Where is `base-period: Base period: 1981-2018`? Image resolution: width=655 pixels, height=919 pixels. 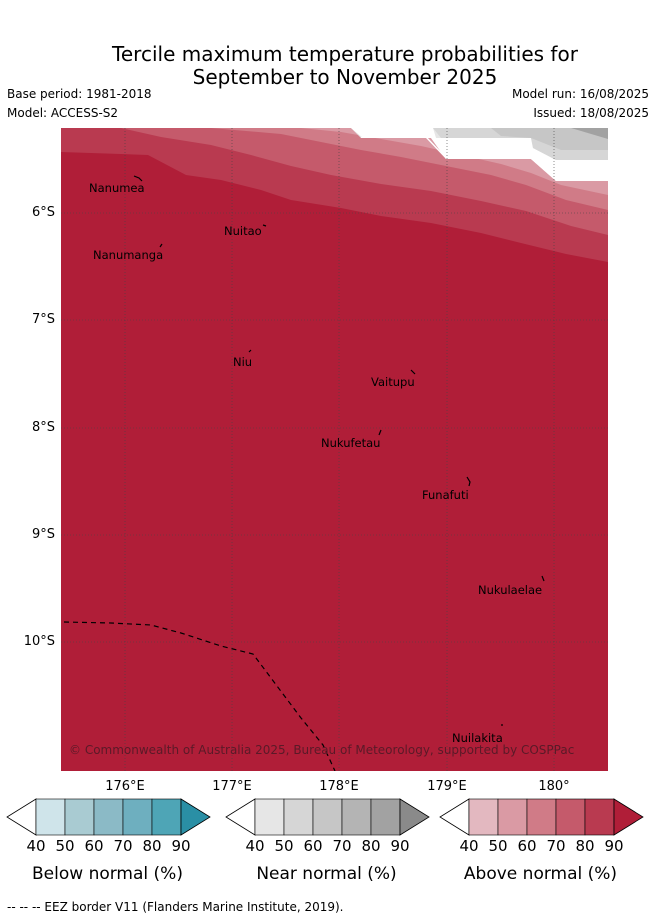 base-period: Base period: 1981-2018 is located at coordinates (79, 94).